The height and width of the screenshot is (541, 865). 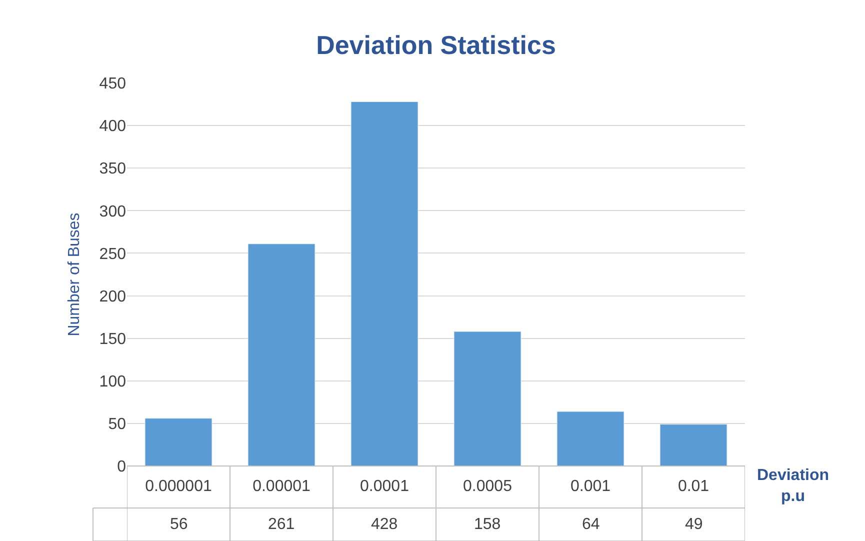 What do you see at coordinates (487, 486) in the screenshot?
I see `x-tick-label: 0.0005` at bounding box center [487, 486].